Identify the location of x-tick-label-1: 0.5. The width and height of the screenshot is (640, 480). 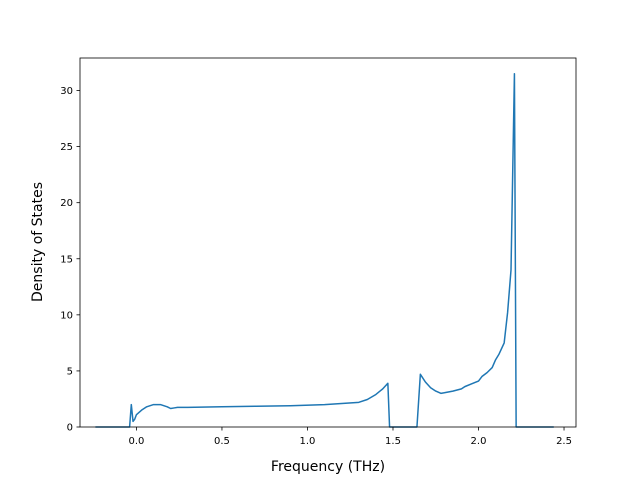
(222, 441).